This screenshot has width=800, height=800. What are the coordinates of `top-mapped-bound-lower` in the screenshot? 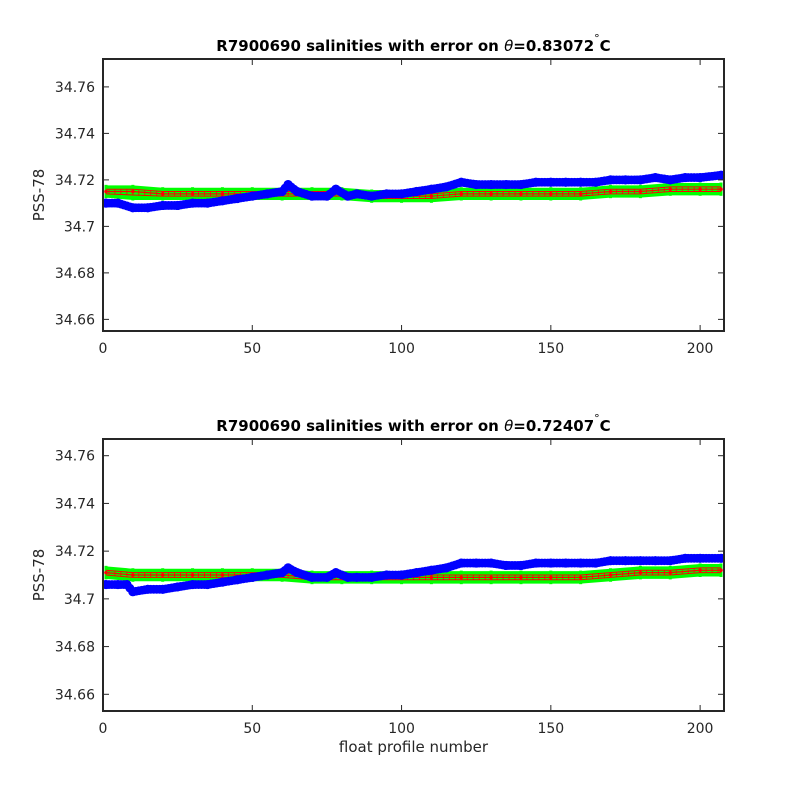 It's located at (413, 195).